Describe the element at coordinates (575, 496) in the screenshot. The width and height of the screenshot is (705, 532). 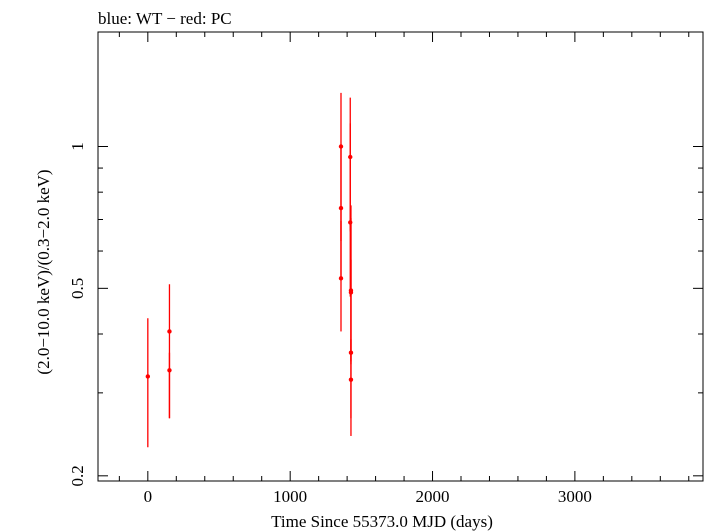
I see `x-tick-label: 3000` at that location.